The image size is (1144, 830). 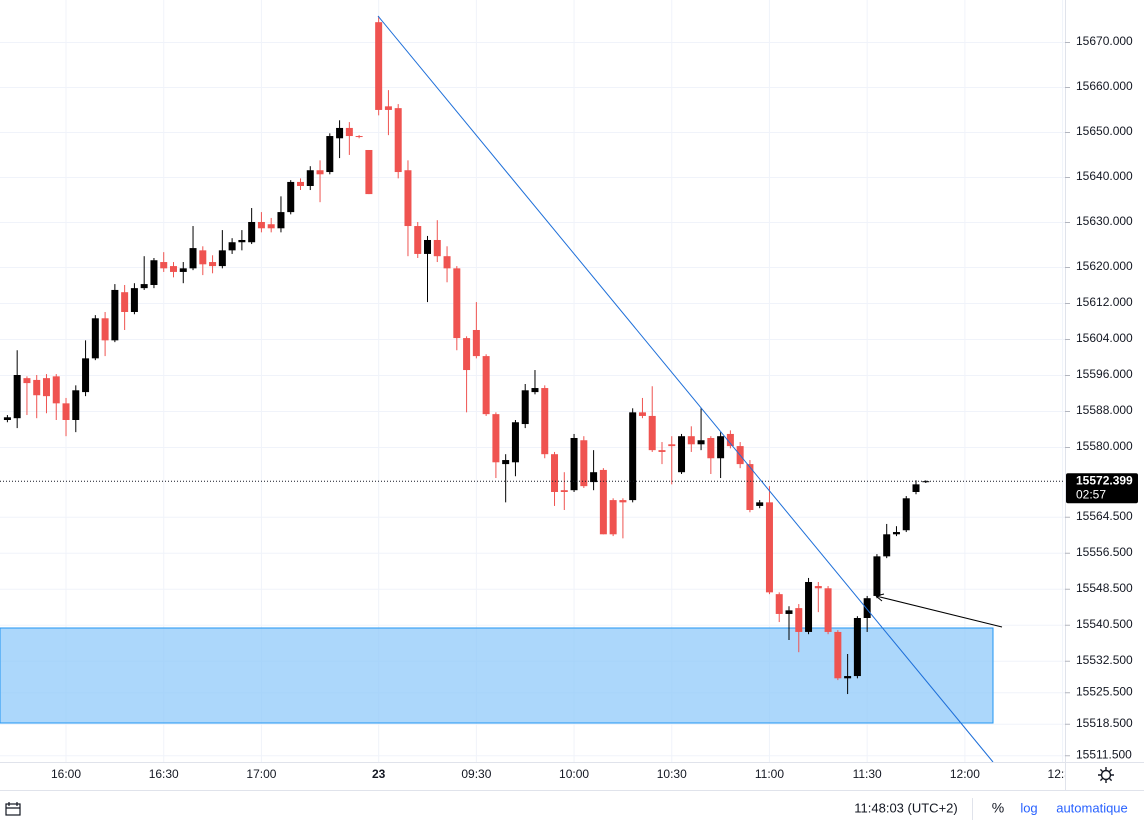 I want to click on last-price-label: 15572.399, so click(x=1104, y=480).